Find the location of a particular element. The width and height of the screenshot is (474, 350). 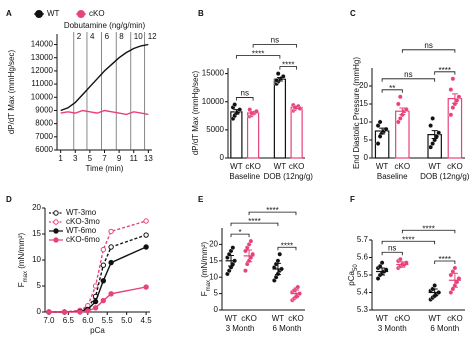

series-line is located at coordinates (97, 266).